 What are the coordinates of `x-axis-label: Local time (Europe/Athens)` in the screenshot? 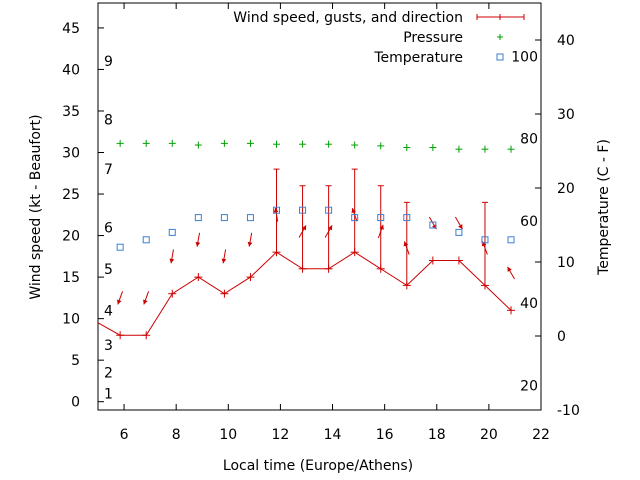 It's located at (318, 466).